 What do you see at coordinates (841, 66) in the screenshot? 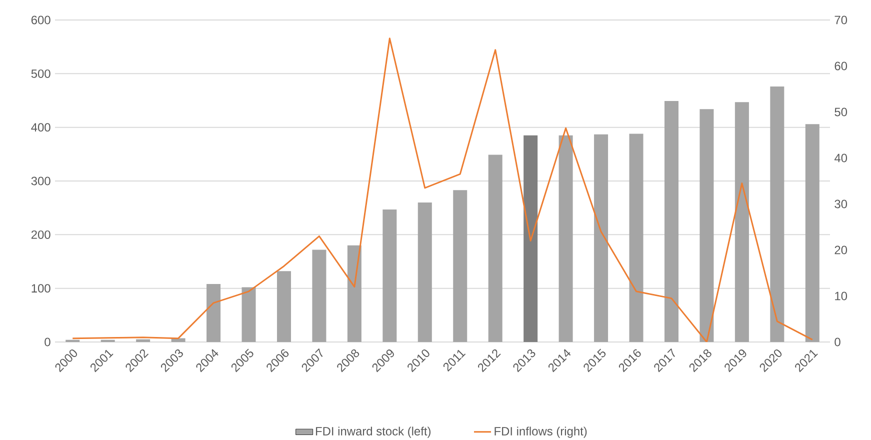
I see `y2-tick-label: 60` at bounding box center [841, 66].